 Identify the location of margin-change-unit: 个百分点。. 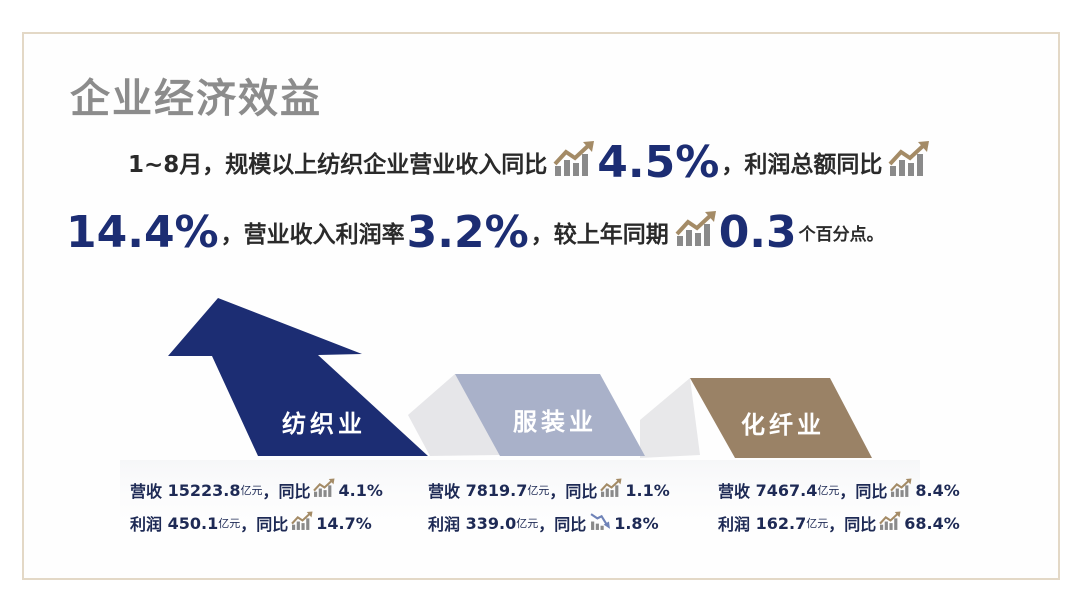
(841, 234).